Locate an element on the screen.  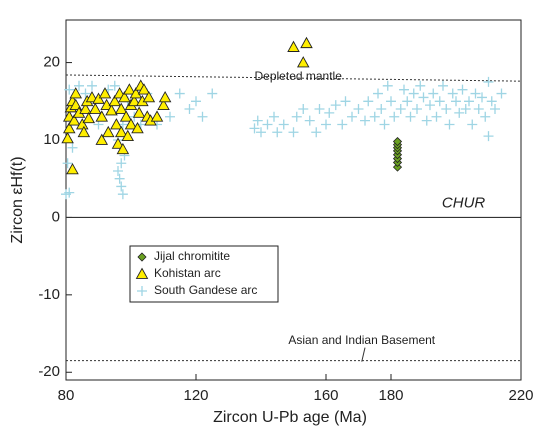
x-tick-label: 160 is located at coordinates (325, 395).